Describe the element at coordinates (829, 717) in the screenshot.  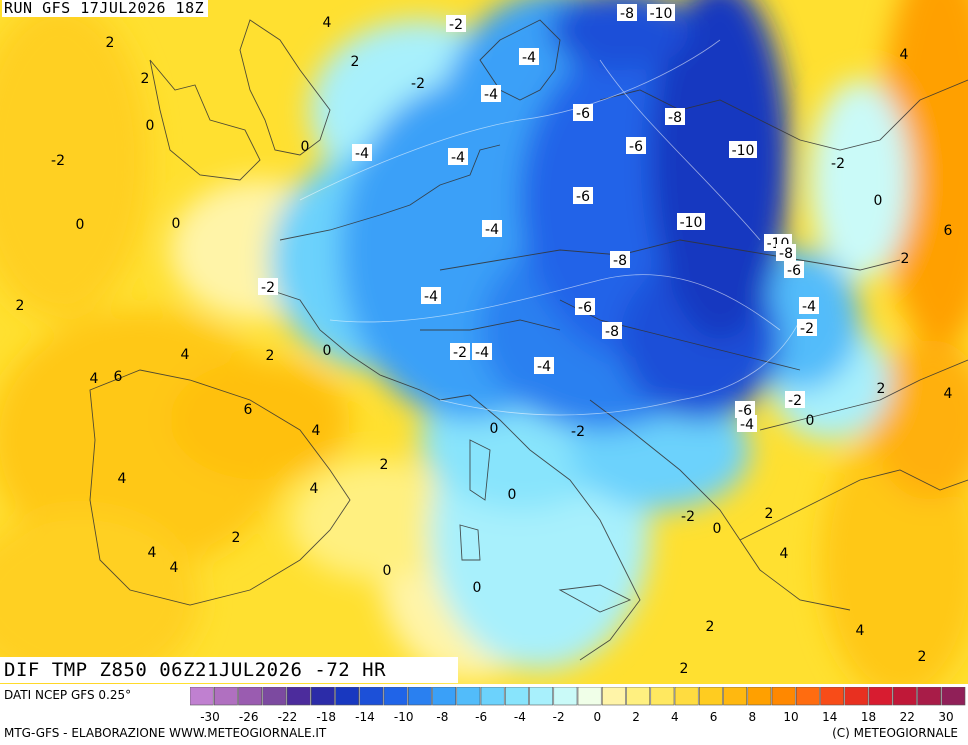
I see `color-scale-tick-label: 14` at that location.